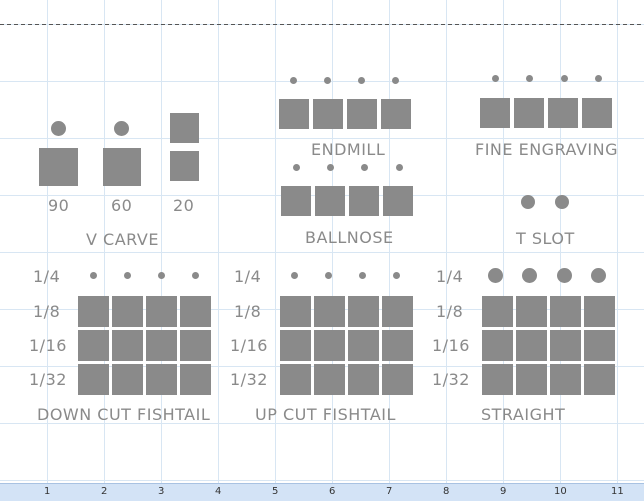  I want to click on vcarve-angle-20: 20, so click(184, 205).